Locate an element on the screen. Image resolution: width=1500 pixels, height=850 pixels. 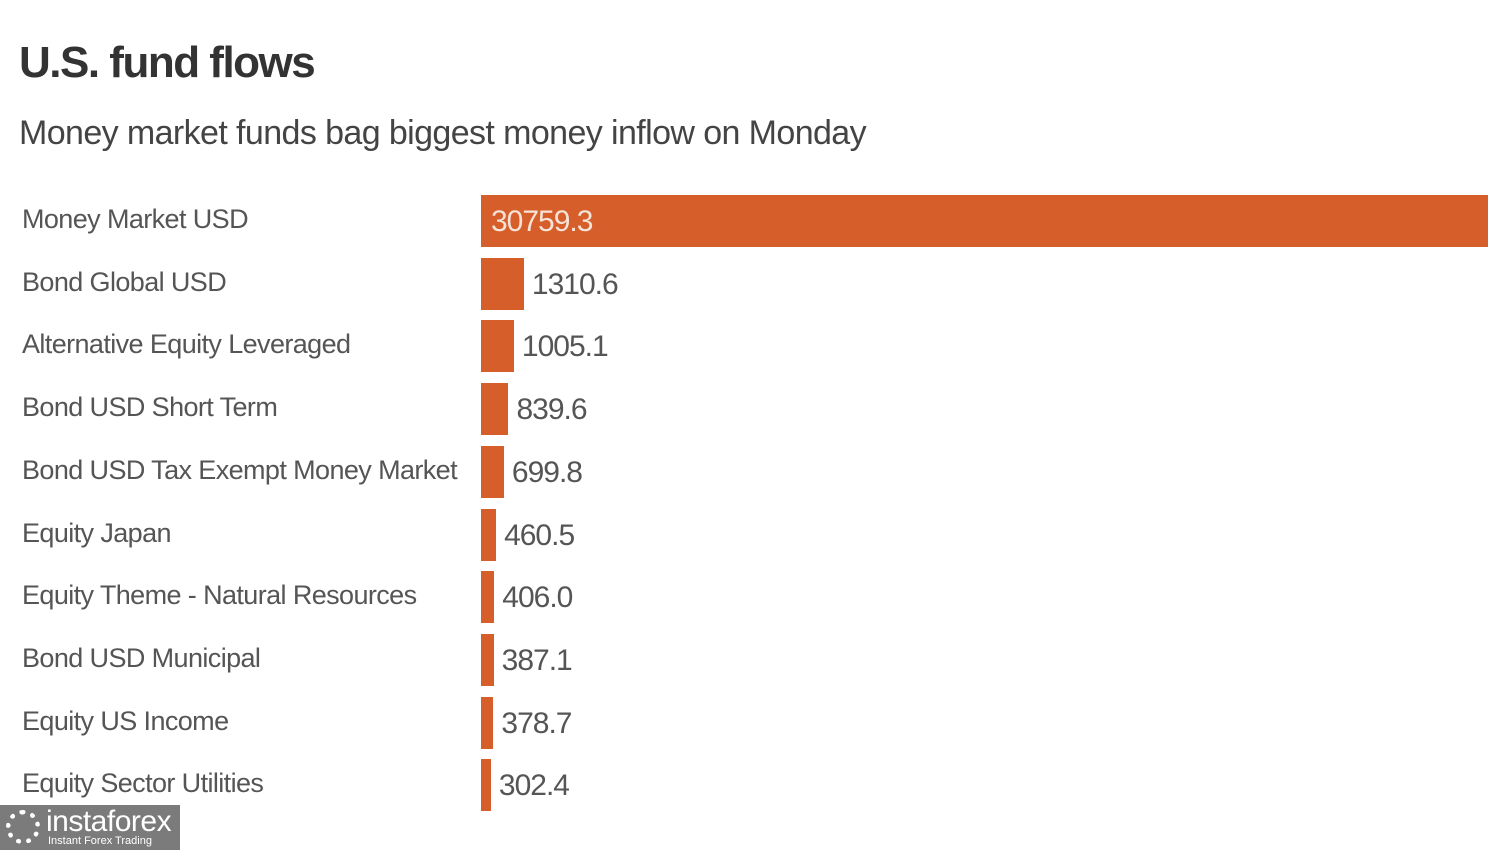
category-label: Equity Theme - Natural Resources is located at coordinates (219, 595).